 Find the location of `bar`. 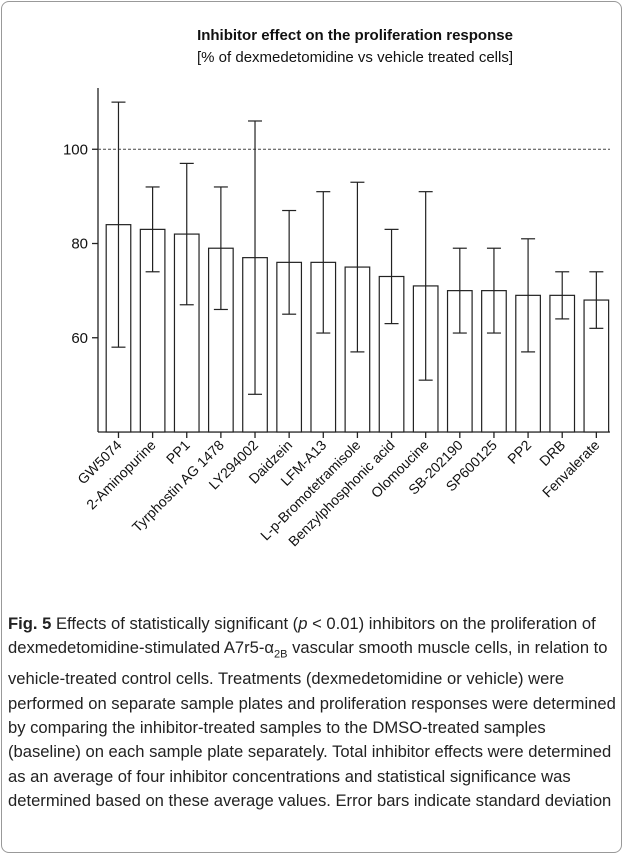

bar is located at coordinates (596, 366).